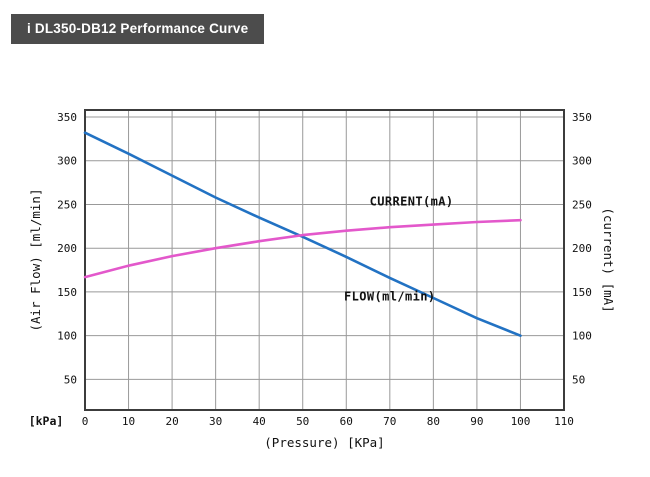 The image size is (650, 477). Describe the element at coordinates (67, 117) in the screenshot. I see `y-tick-label-left: 350` at that location.